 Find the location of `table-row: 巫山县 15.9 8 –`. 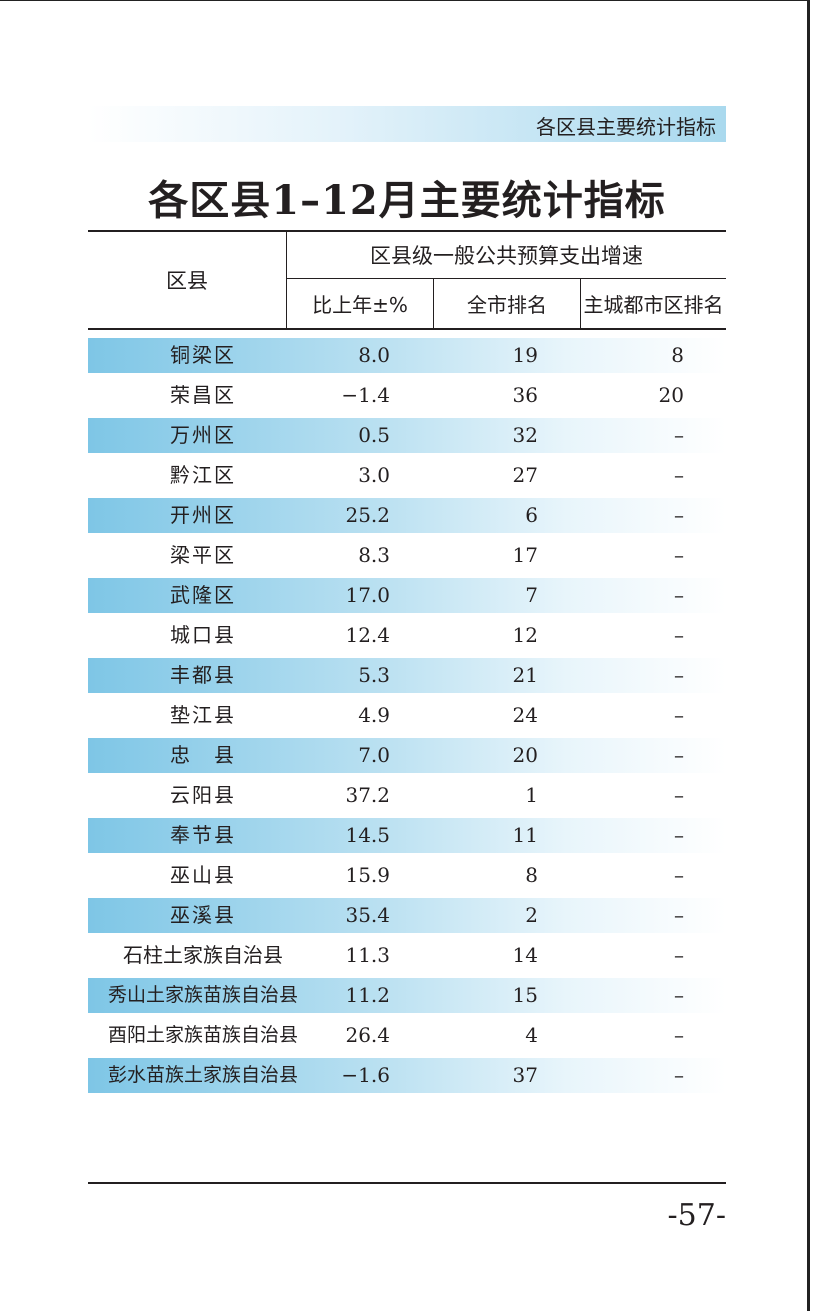

table-row: 巫山县 15.9 8 – is located at coordinates (407, 875).